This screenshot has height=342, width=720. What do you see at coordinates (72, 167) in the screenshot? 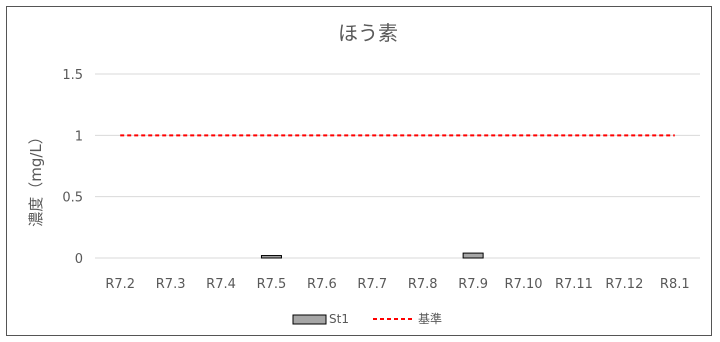
I see `y-tick-labels: 0 0.5 1 1.5` at bounding box center [72, 167].